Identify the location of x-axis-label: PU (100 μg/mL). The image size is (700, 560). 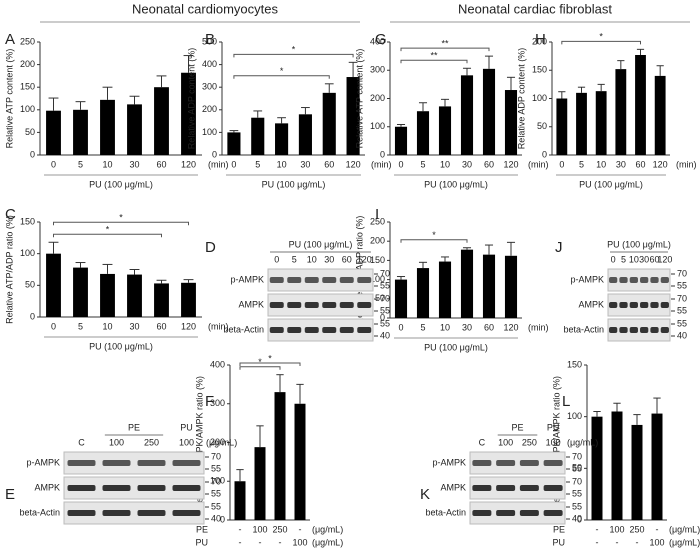
(456, 184).